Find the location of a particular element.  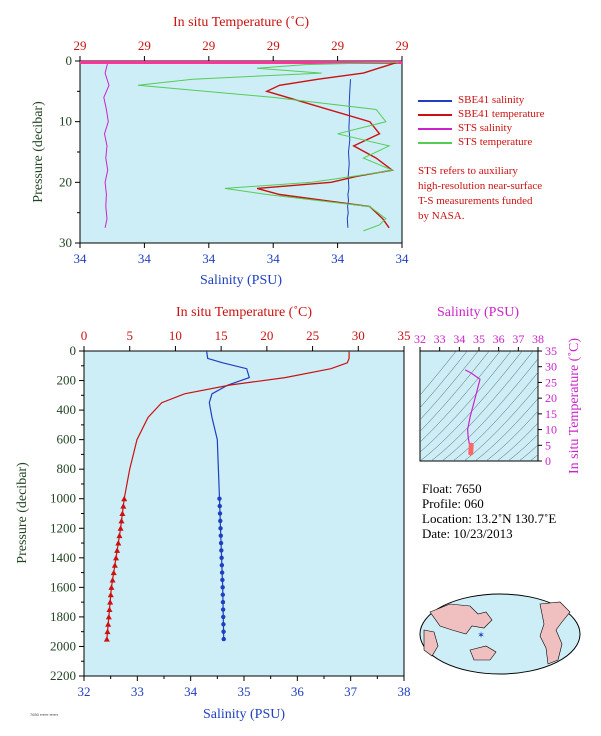

legend-label: SBE41 salinity is located at coordinates (491, 100).